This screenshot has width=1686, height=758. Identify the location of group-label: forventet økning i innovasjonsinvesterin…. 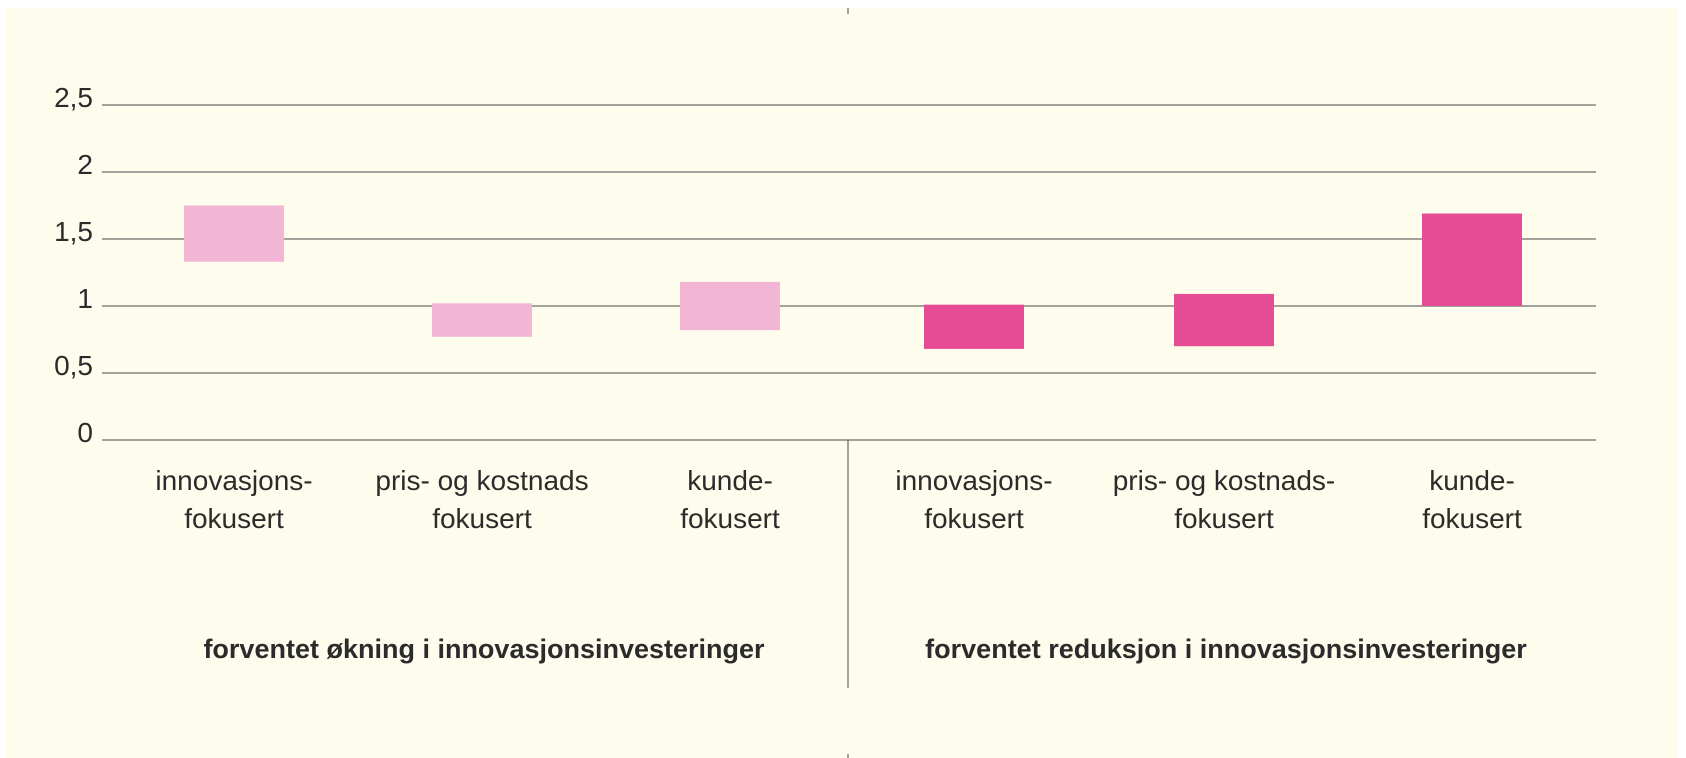
(484, 649).